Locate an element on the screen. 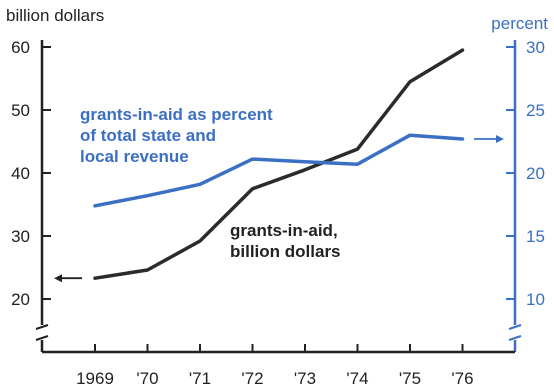  right-tick-label: 20 is located at coordinates (535, 173).